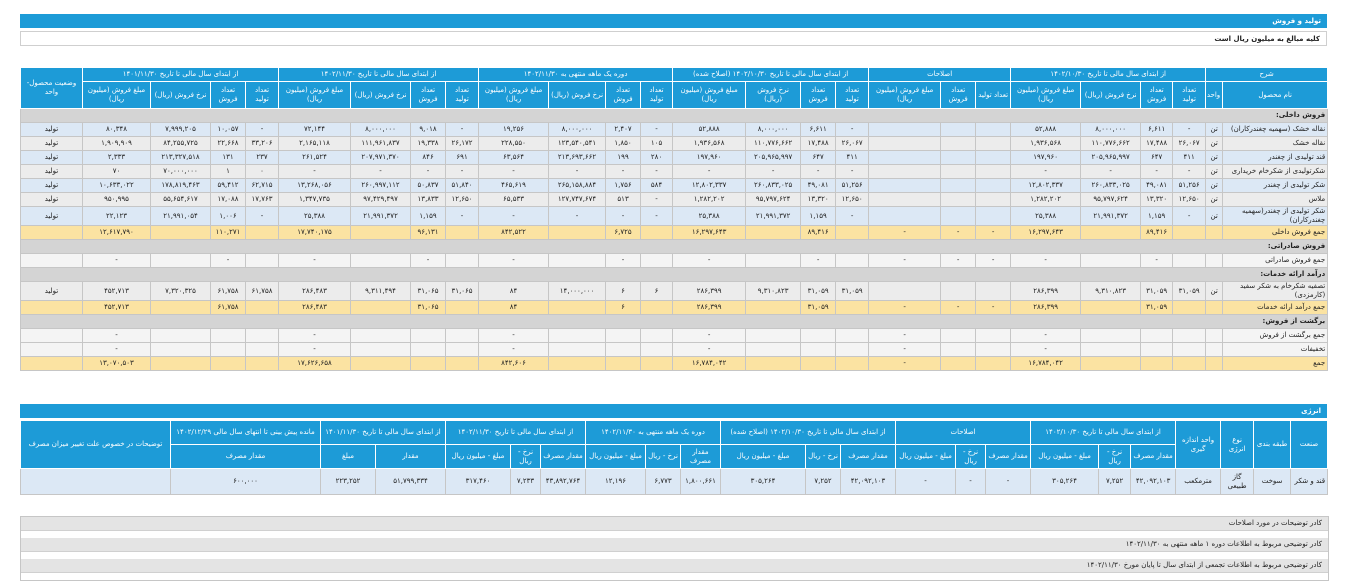 The height and width of the screenshot is (585, 1348). Describe the element at coordinates (1111, 216) in the screenshot. I see `cell: ۲۱,۹۹۱,۳۷۲` at that location.